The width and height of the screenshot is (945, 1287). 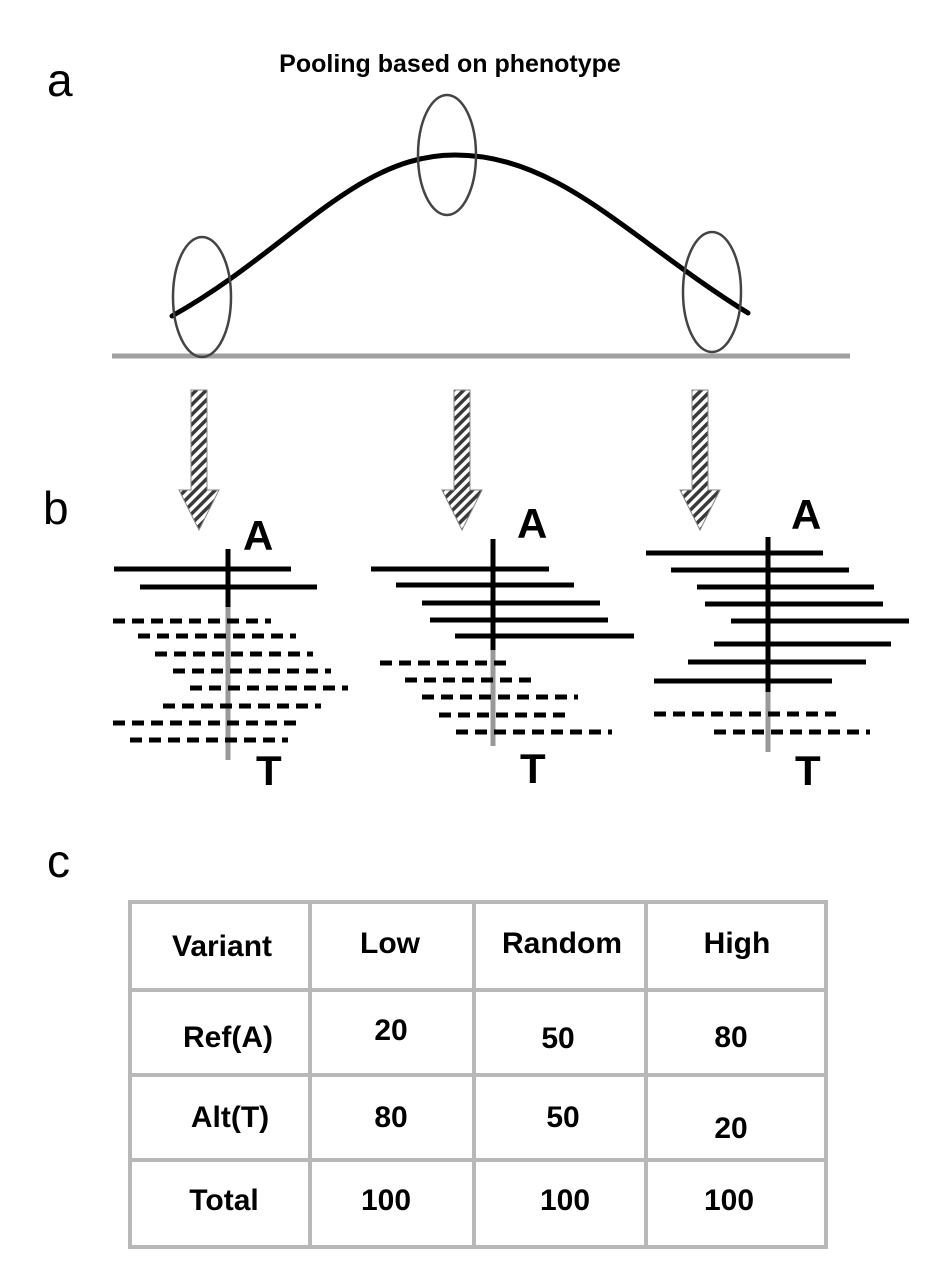 What do you see at coordinates (562, 1117) in the screenshot?
I see `cell-alt-random: 50` at bounding box center [562, 1117].